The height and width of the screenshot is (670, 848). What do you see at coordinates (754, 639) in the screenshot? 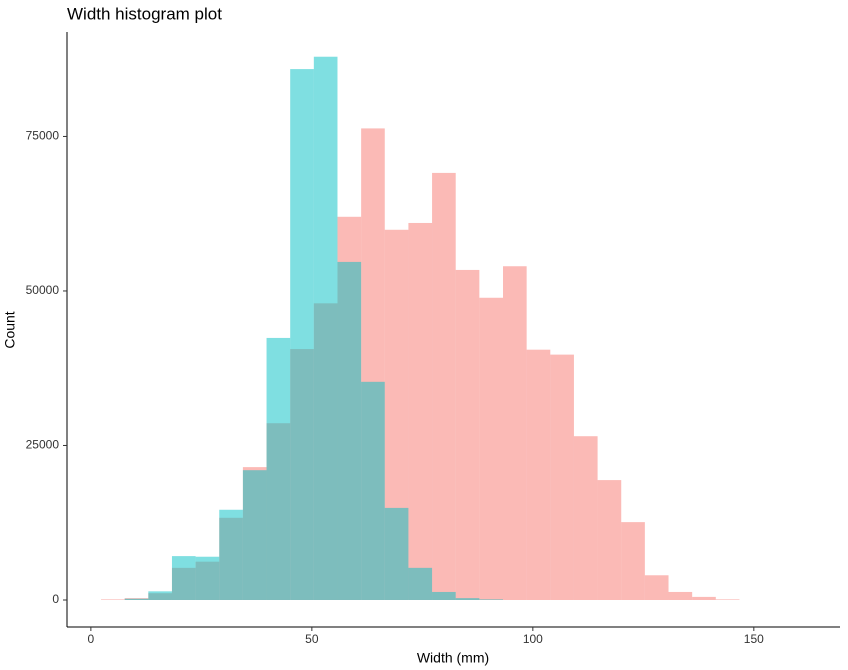
I see `x-tick-label: 150` at bounding box center [754, 639].